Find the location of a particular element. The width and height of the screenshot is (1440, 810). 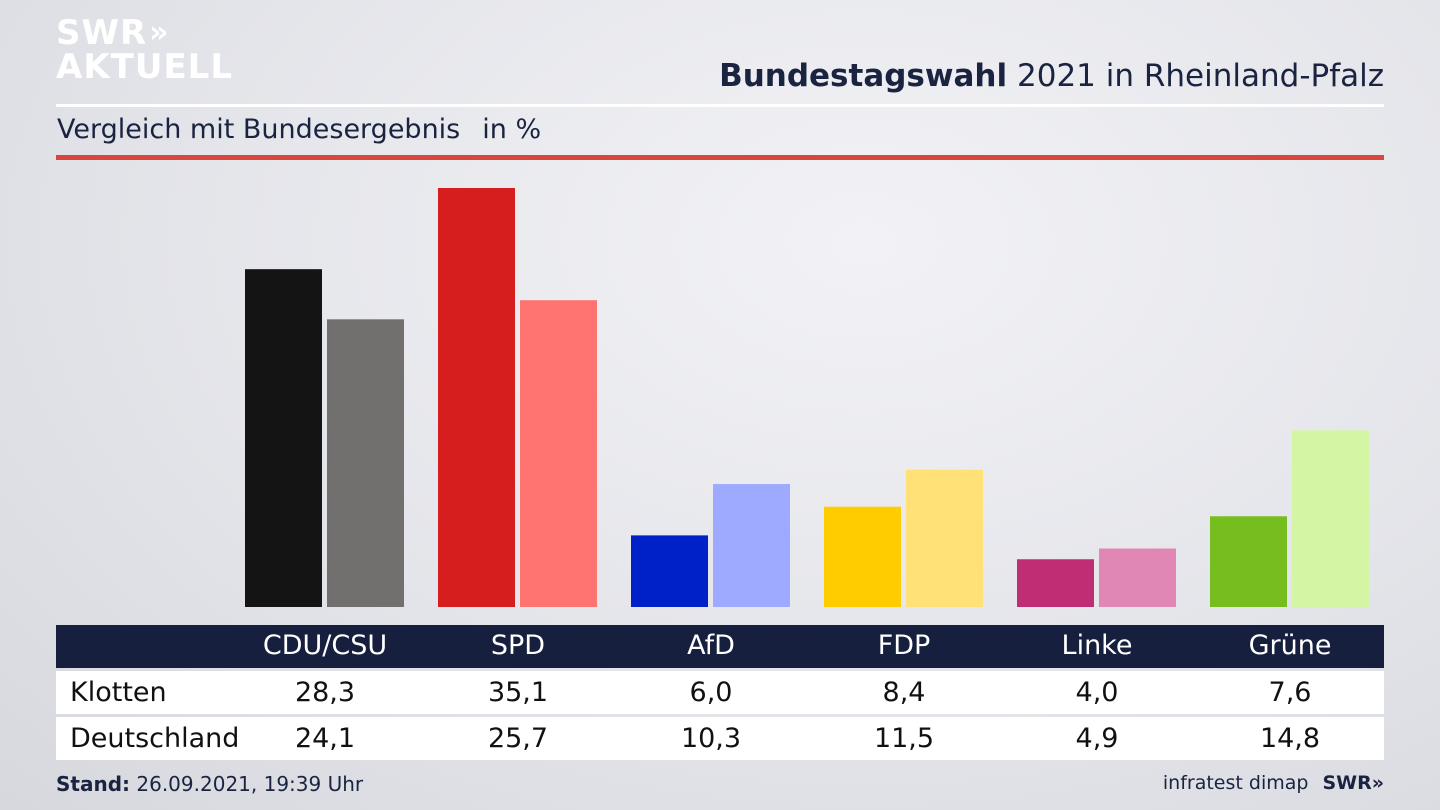

value-spd-deutschland: 25,7 is located at coordinates (518, 738).